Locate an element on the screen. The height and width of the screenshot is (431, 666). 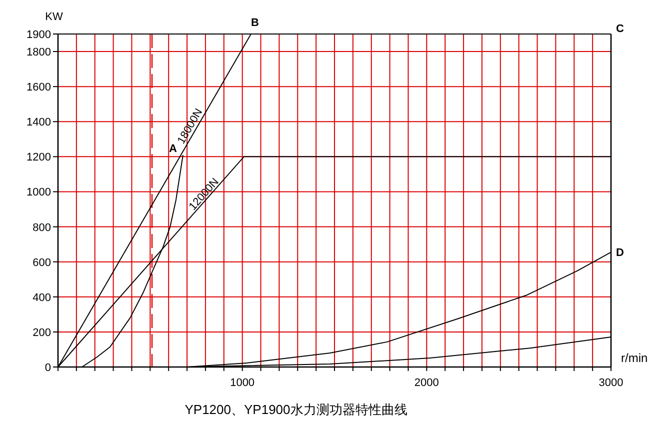
y-tick-label: 200 is located at coordinates (41, 332).